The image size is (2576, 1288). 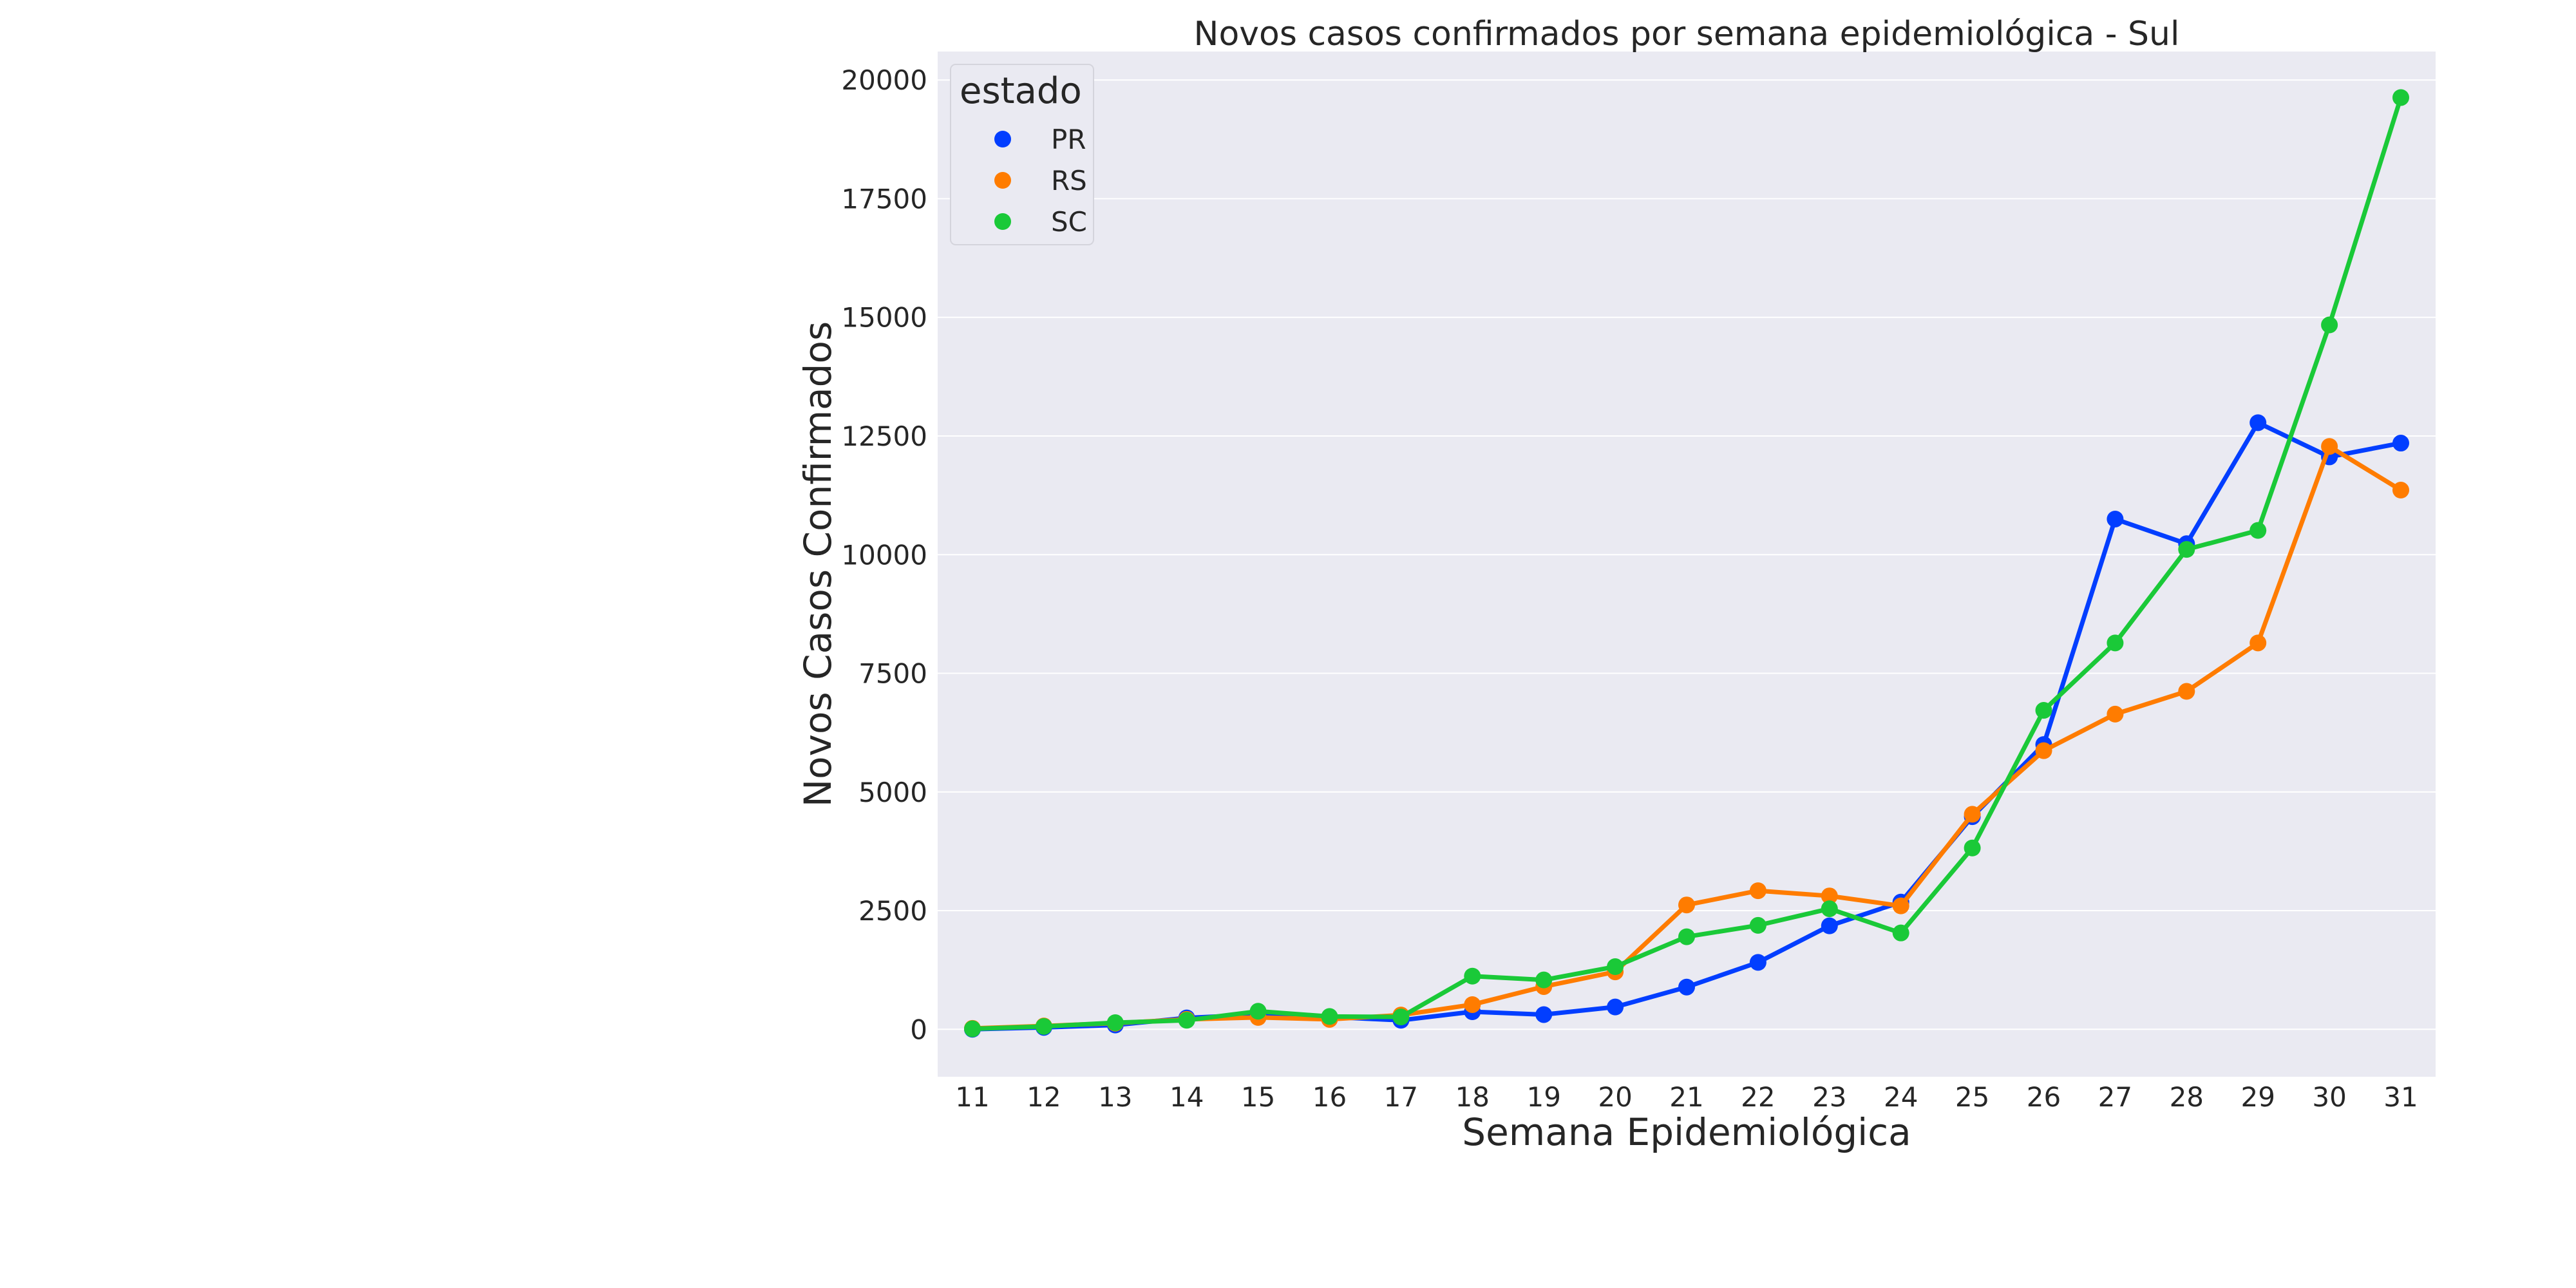 I want to click on x-tick-label: 15, so click(x=1258, y=1097).